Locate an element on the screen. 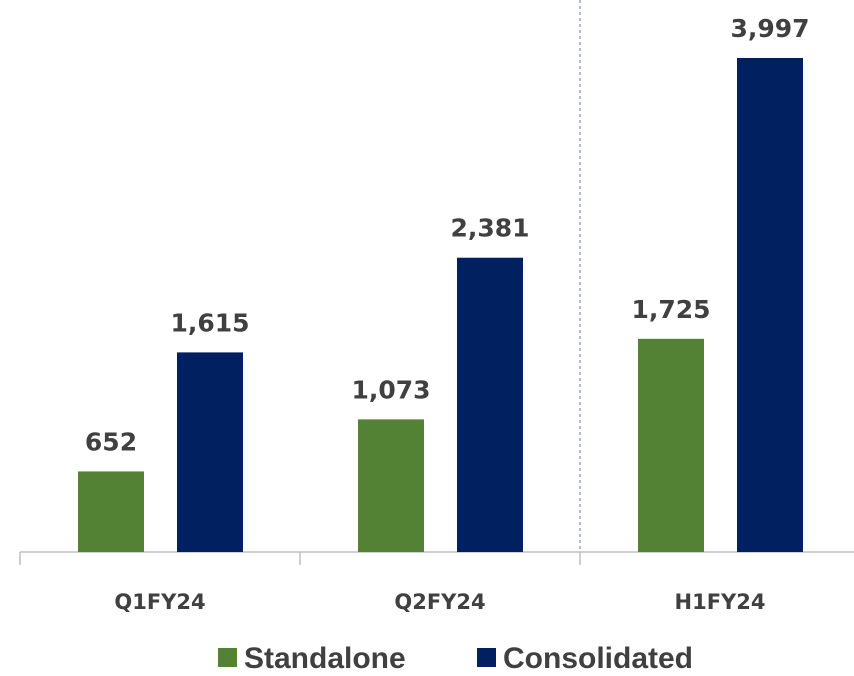 This screenshot has height=676, width=854. x-tick-label: H1FY24 is located at coordinates (720, 602).